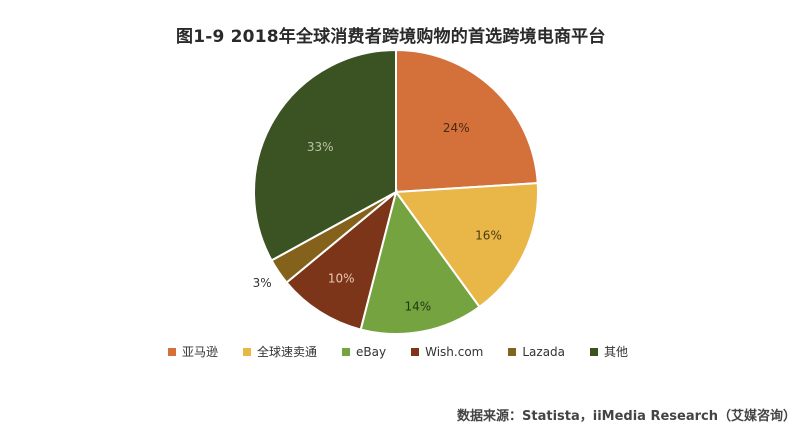  I want to click on legend-item-3: Wish.com, so click(447, 352).